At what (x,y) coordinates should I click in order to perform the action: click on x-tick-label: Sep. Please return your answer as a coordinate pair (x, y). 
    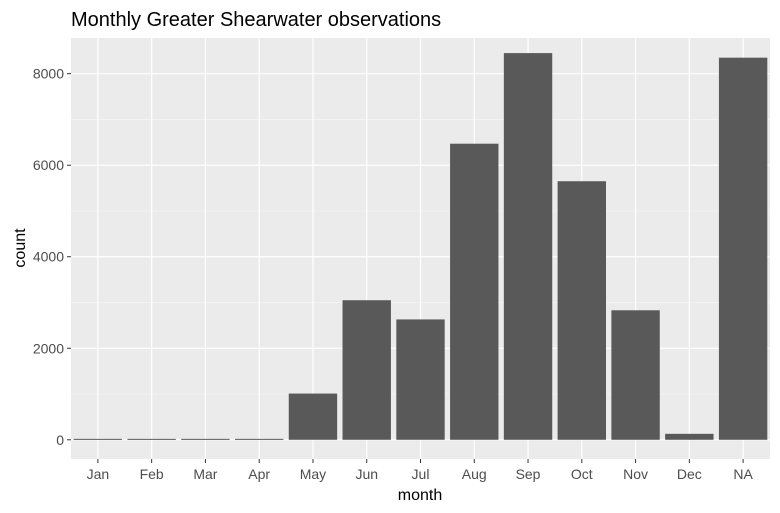
    Looking at the image, I should click on (528, 474).